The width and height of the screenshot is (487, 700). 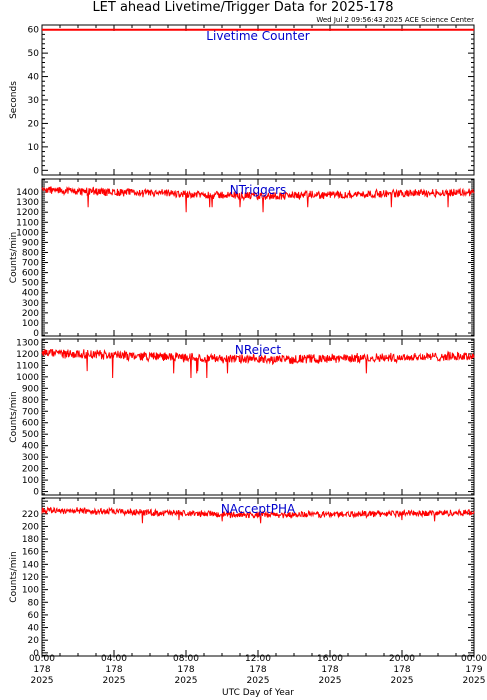 I want to click on x-tick-day: 179, so click(x=473, y=670).